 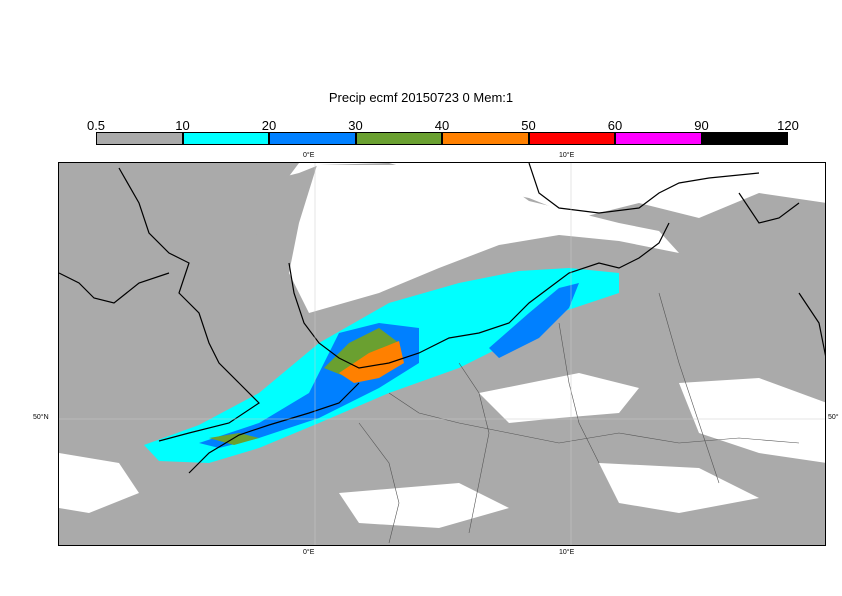 I want to click on legend-tick-label: 40, so click(x=442, y=125).